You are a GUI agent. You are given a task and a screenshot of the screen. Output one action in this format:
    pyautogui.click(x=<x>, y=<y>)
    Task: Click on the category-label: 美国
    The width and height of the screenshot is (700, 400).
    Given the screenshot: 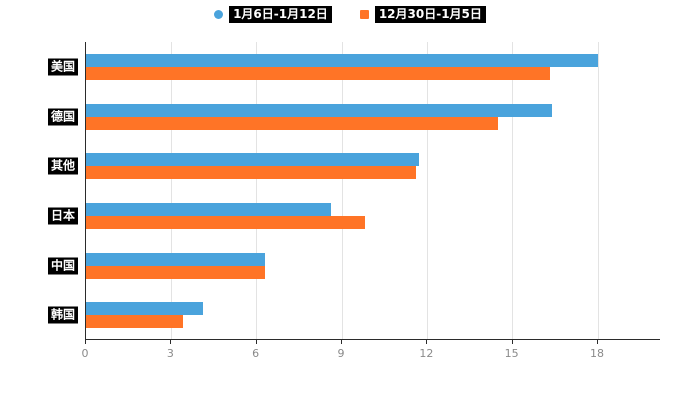 What is the action you would take?
    pyautogui.click(x=62, y=67)
    